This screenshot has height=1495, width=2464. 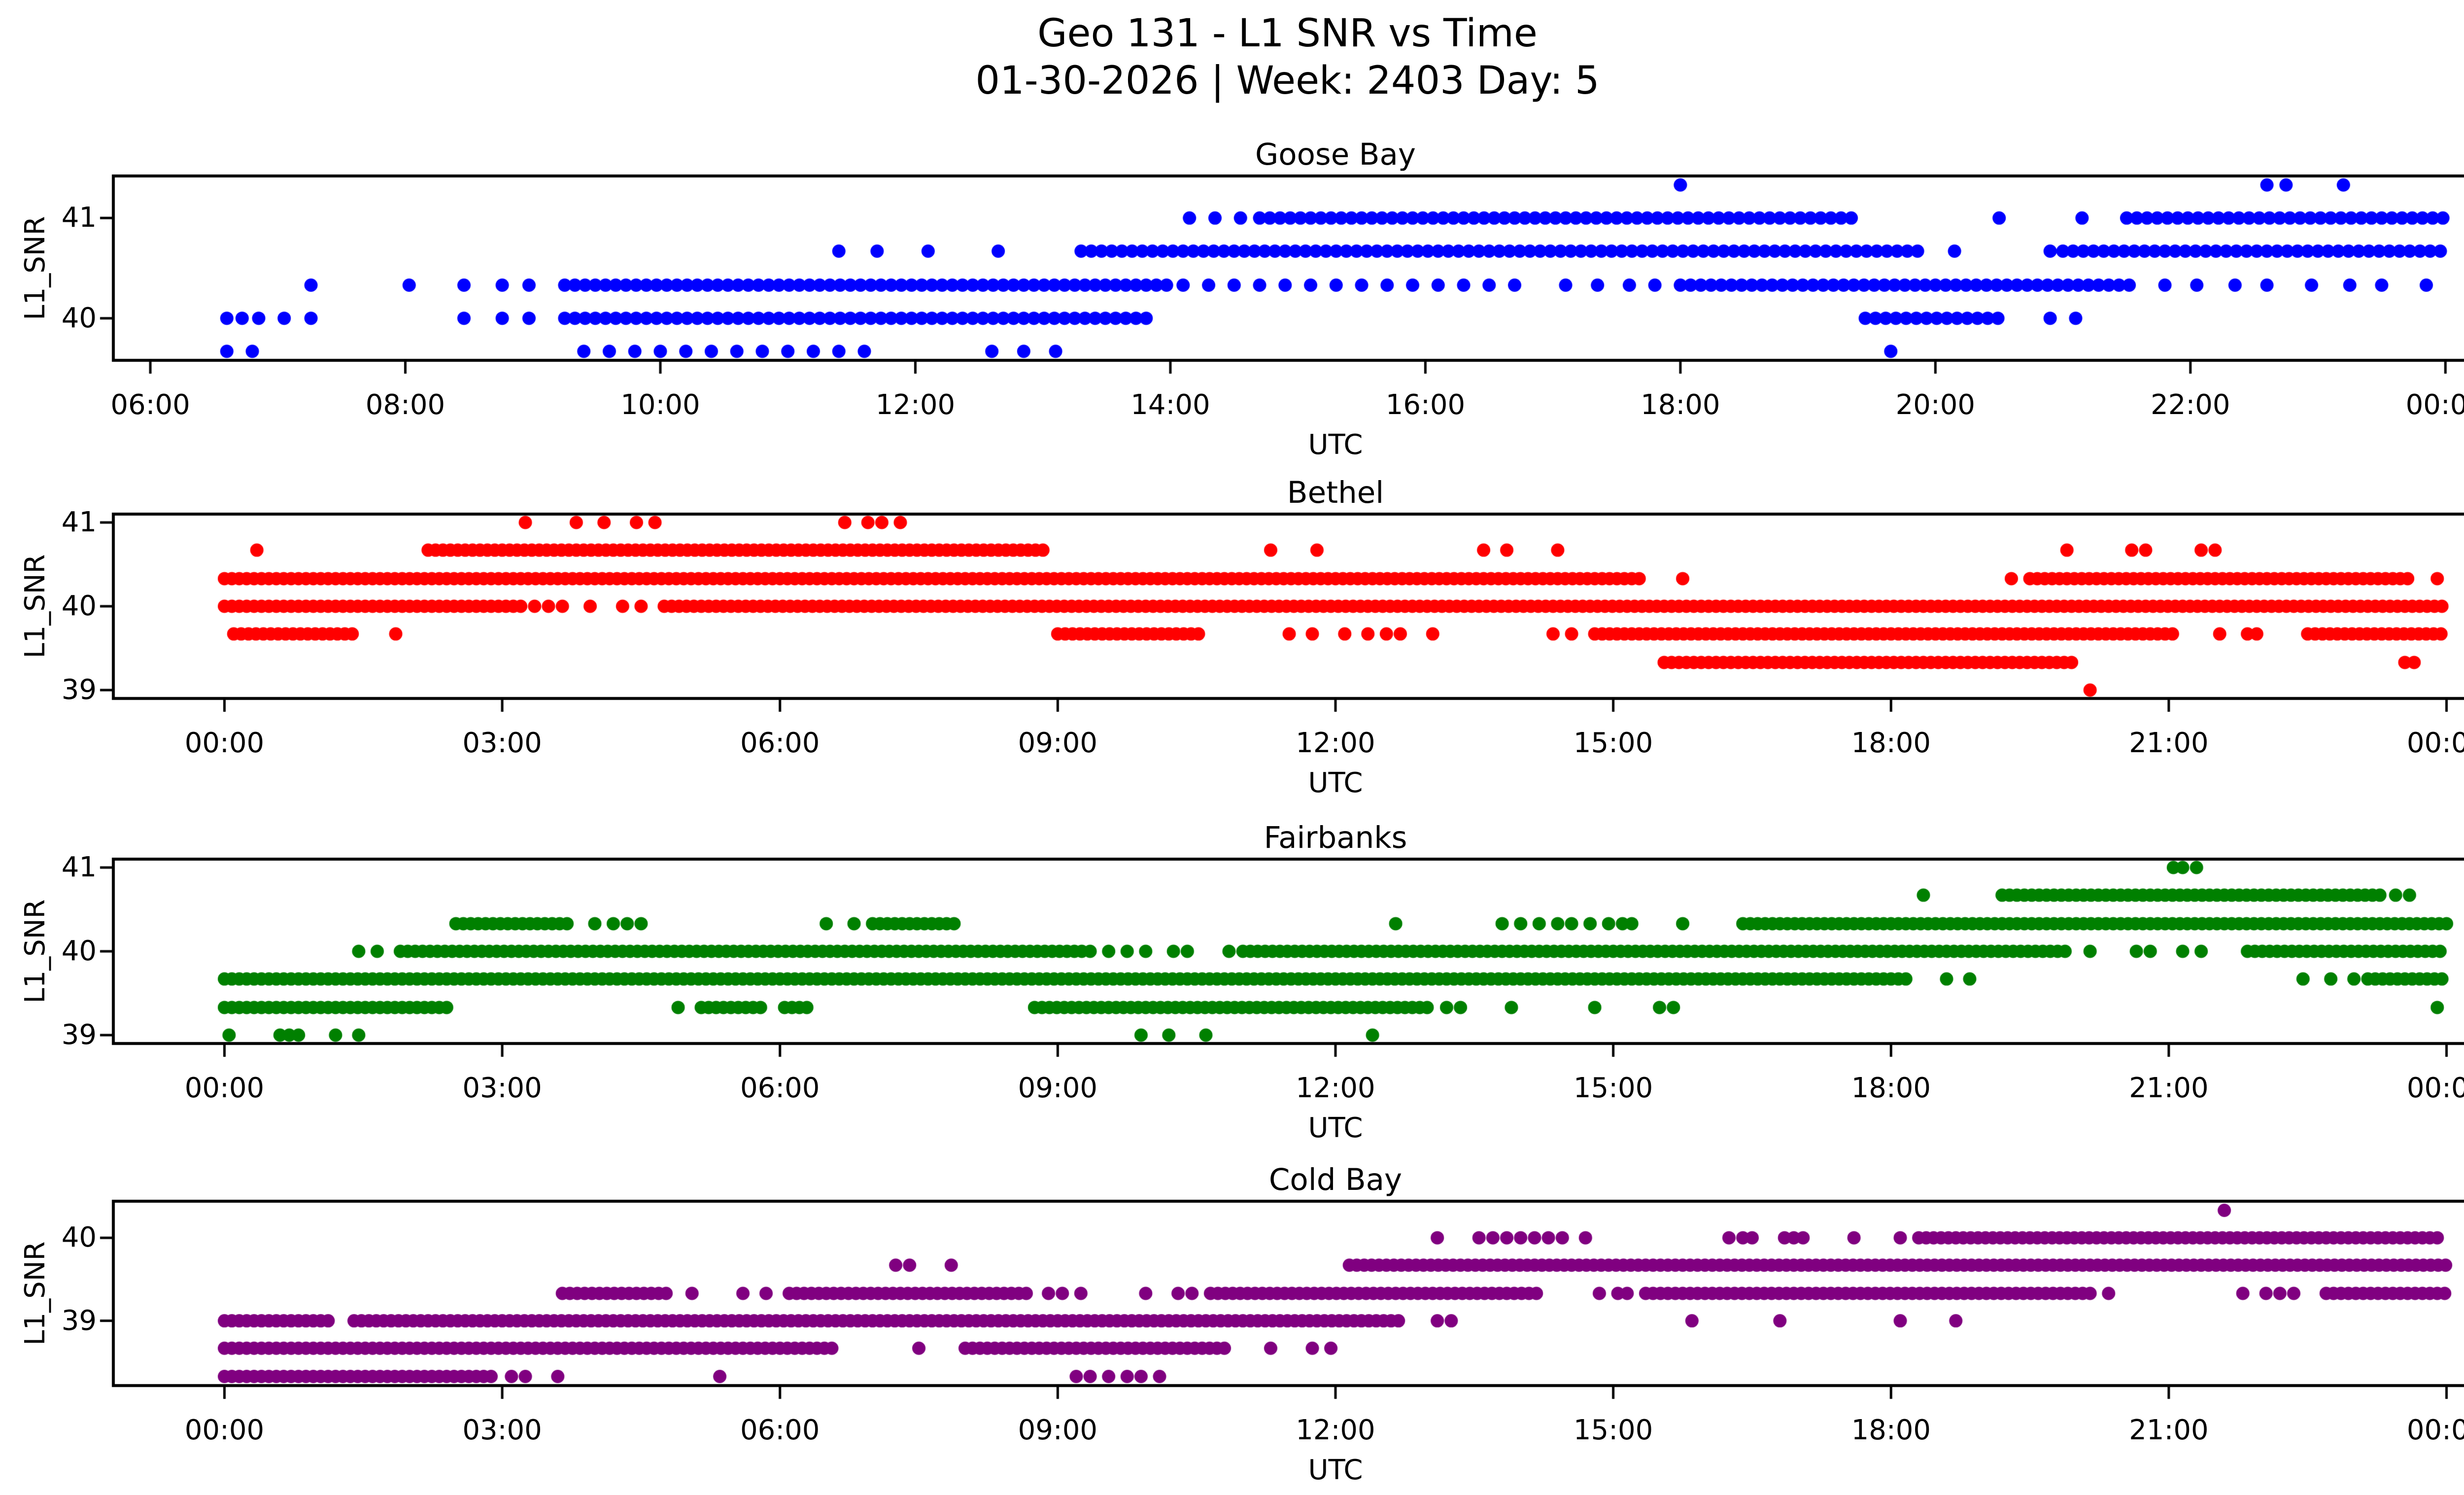 What do you see at coordinates (1935, 405) in the screenshot?
I see `x-tick-label: 20:00` at bounding box center [1935, 405].